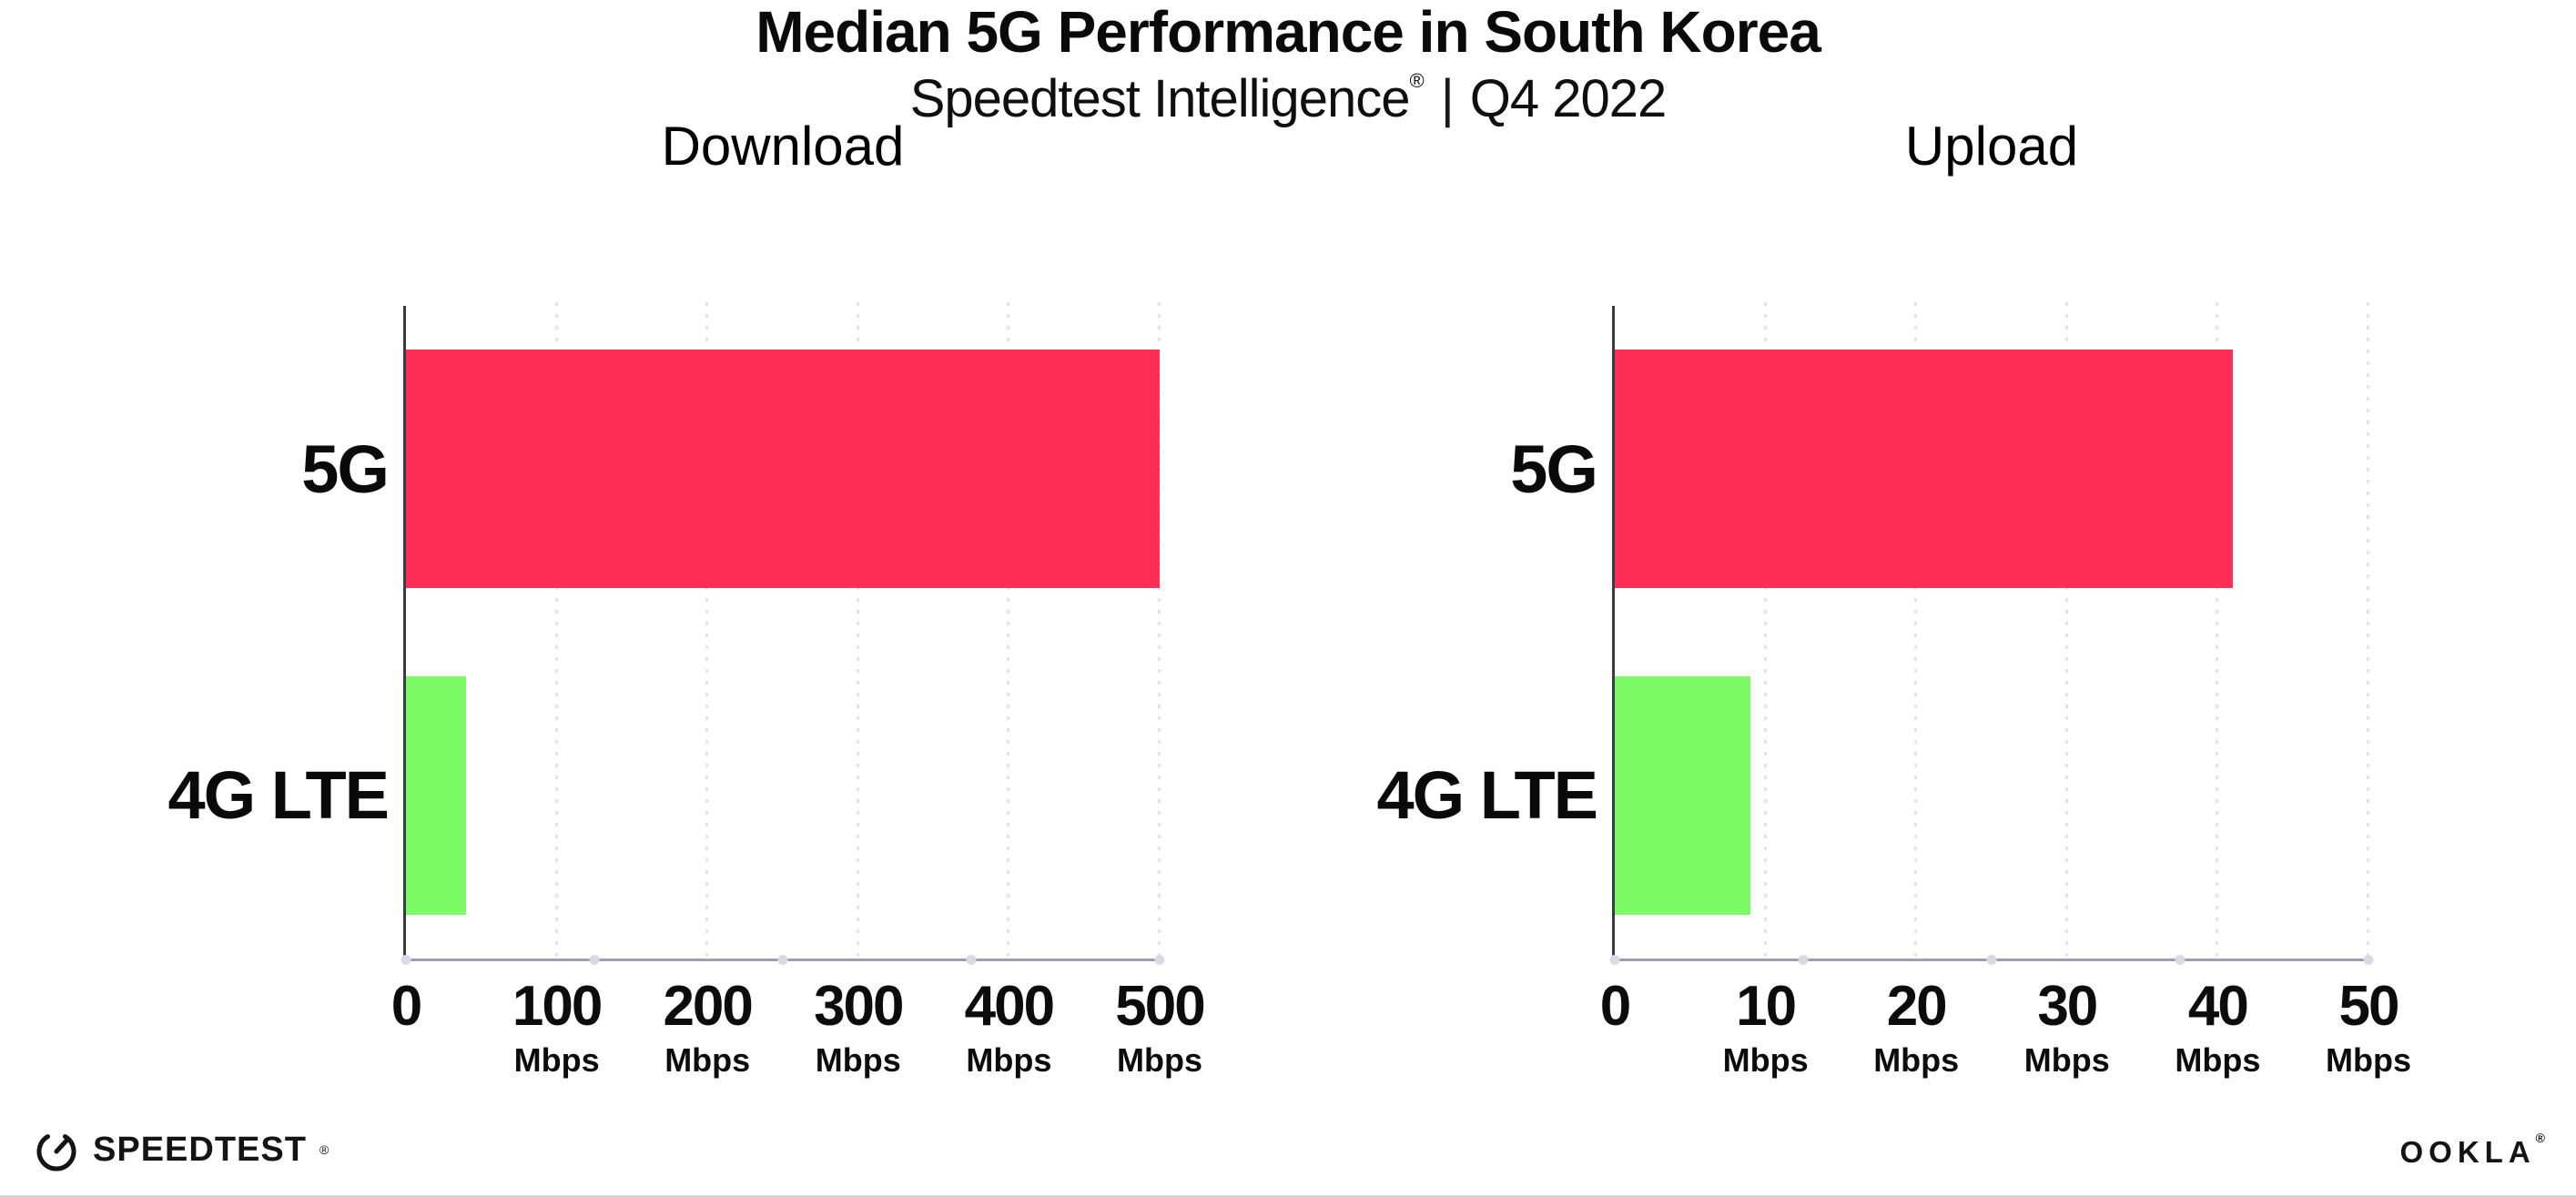 The width and height of the screenshot is (2576, 1197). Describe the element at coordinates (2467, 1152) in the screenshot. I see `ookla-wordmark: OOKLA` at that location.